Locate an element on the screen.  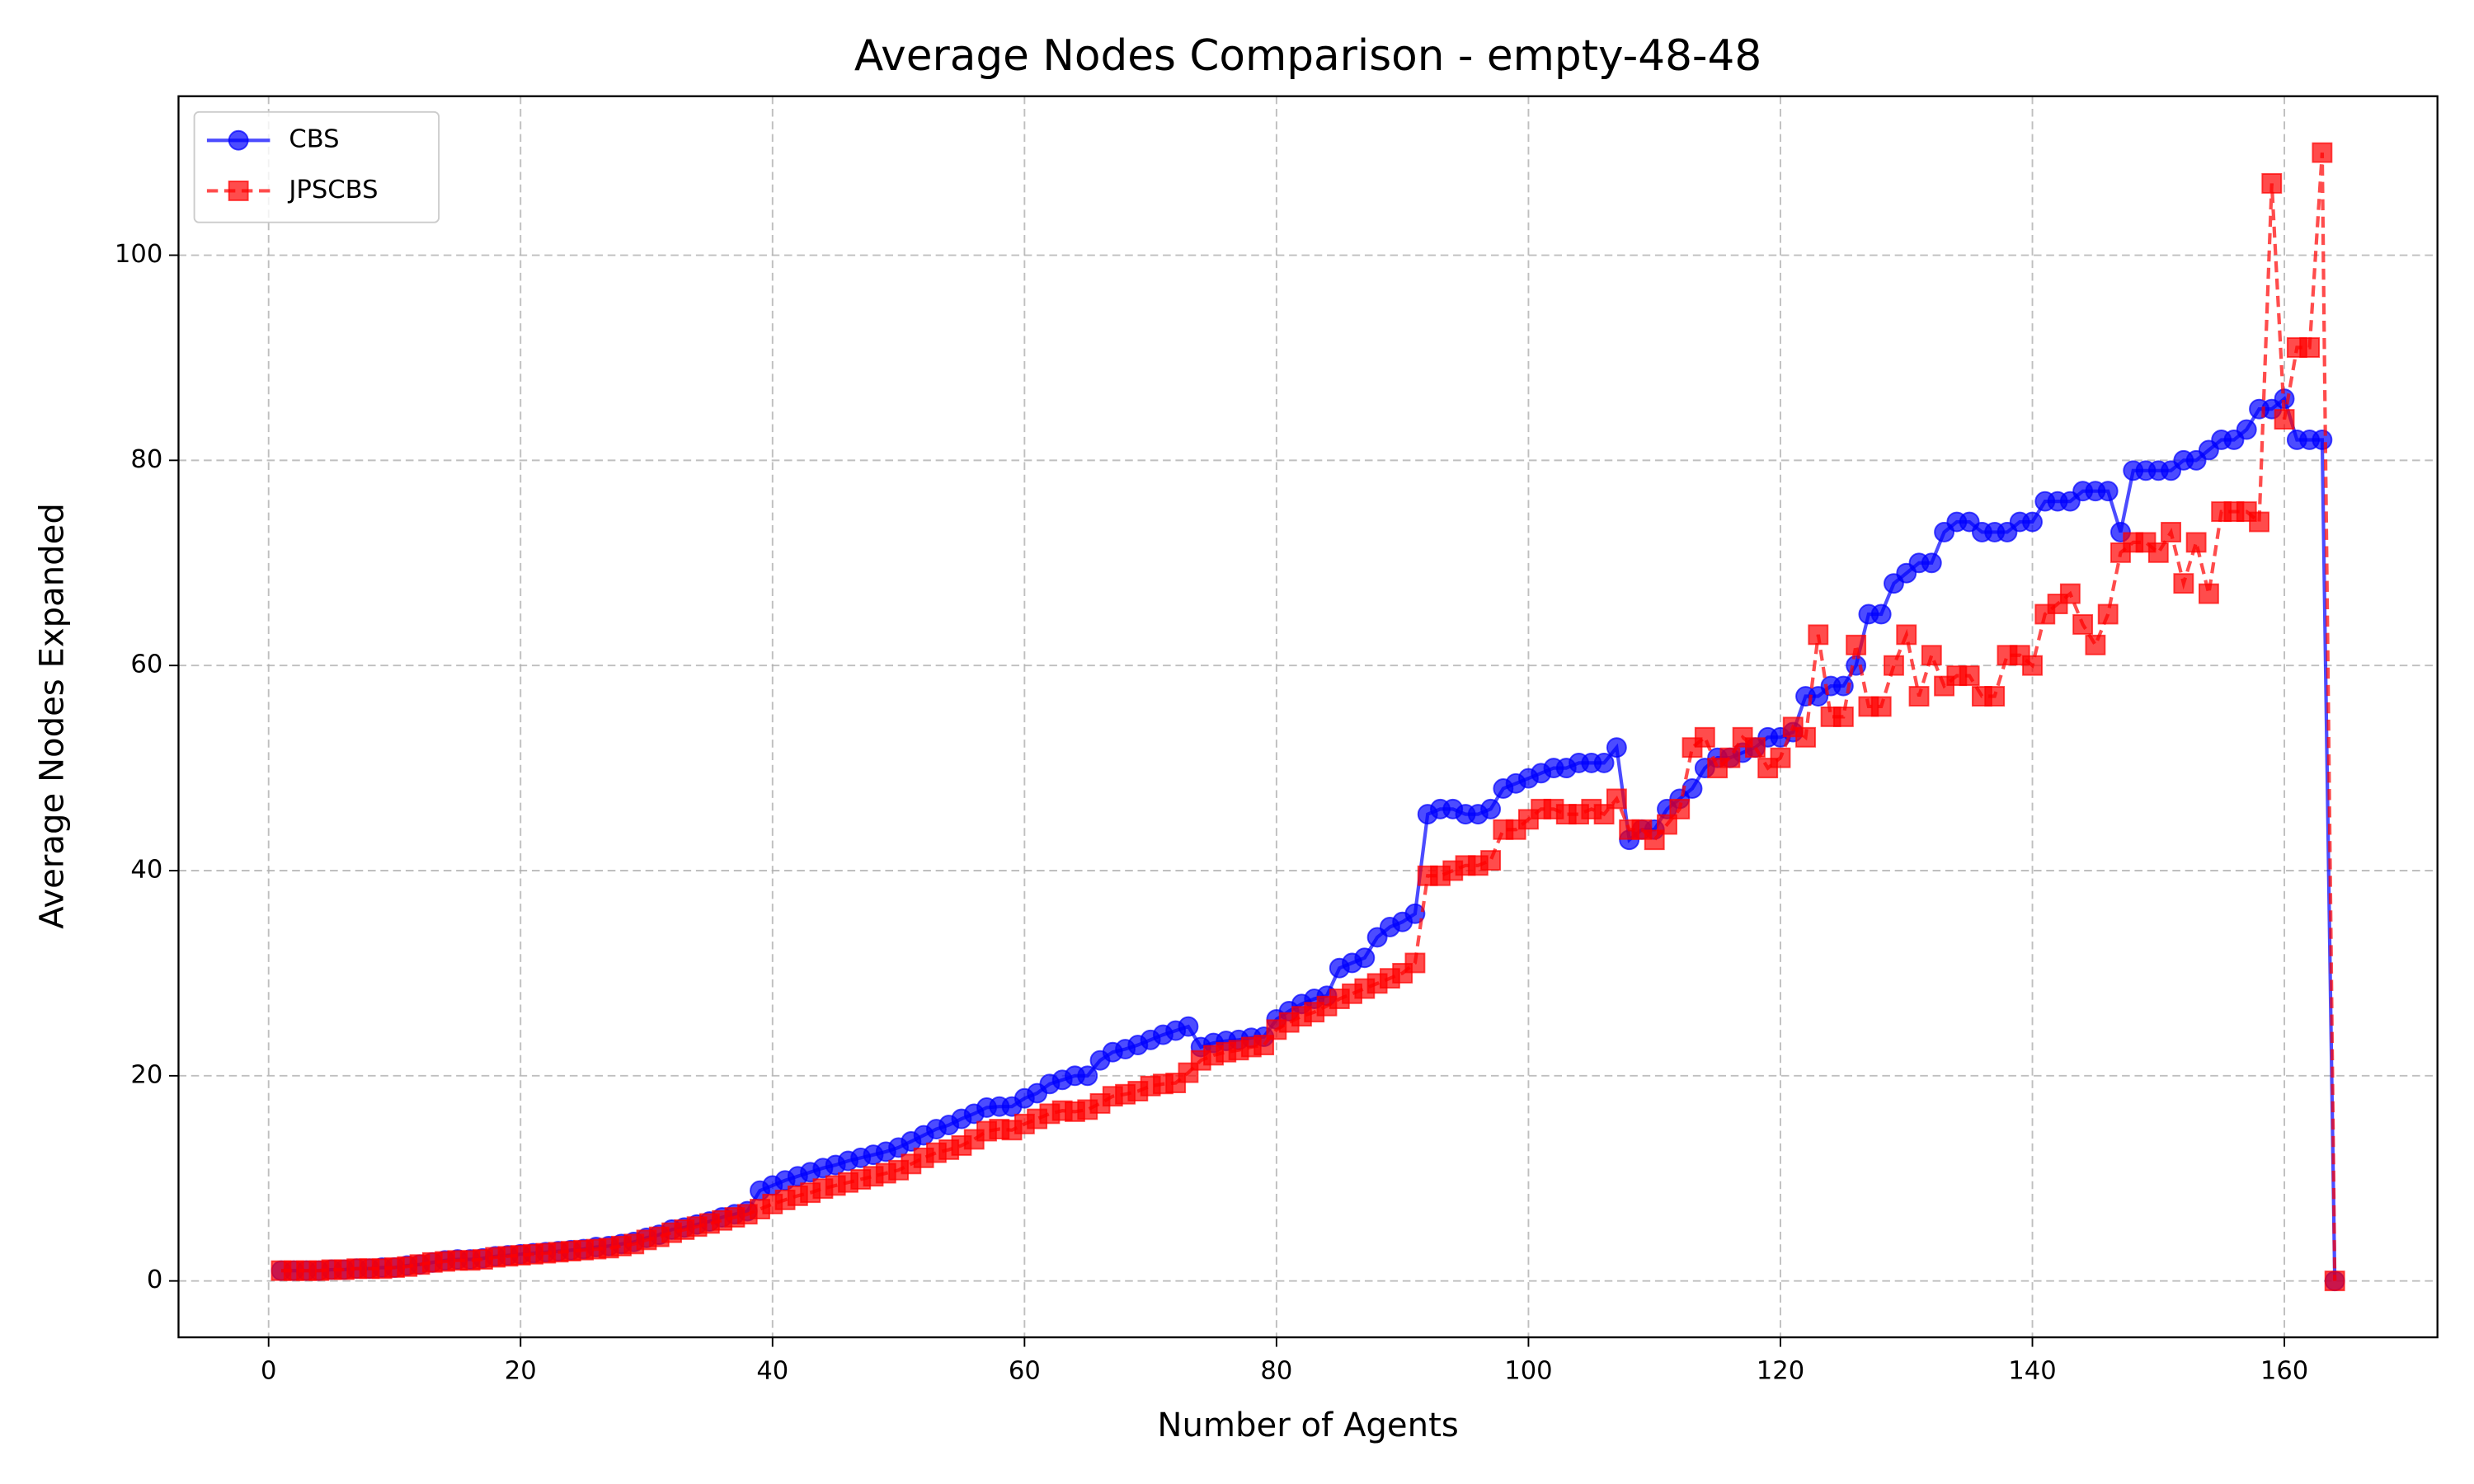
y-tick-label: 0 is located at coordinates (154, 1280).